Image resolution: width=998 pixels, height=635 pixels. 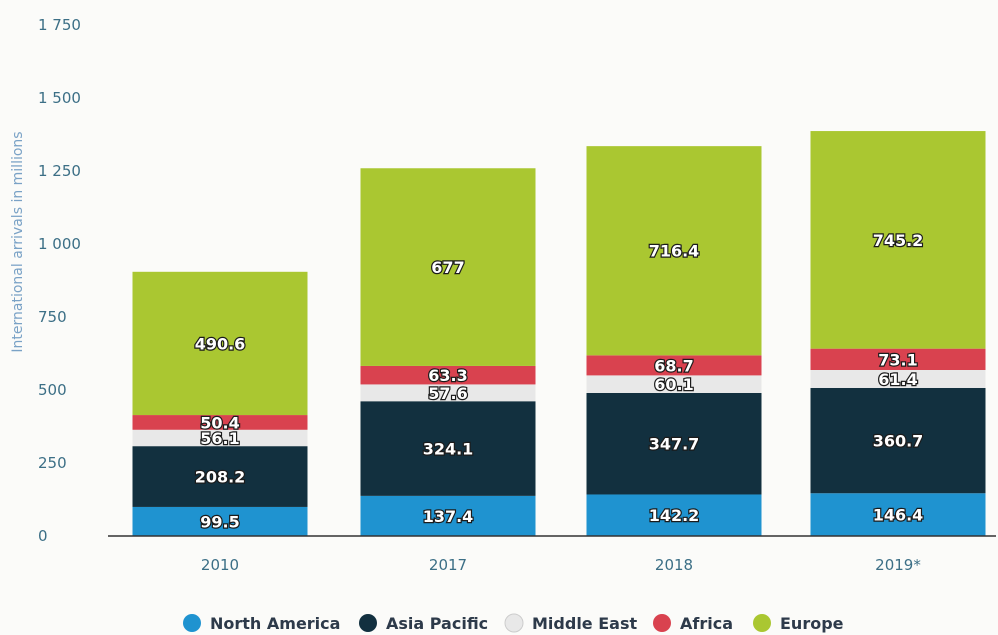 I want to click on data-label: 146.4, so click(x=898, y=515).